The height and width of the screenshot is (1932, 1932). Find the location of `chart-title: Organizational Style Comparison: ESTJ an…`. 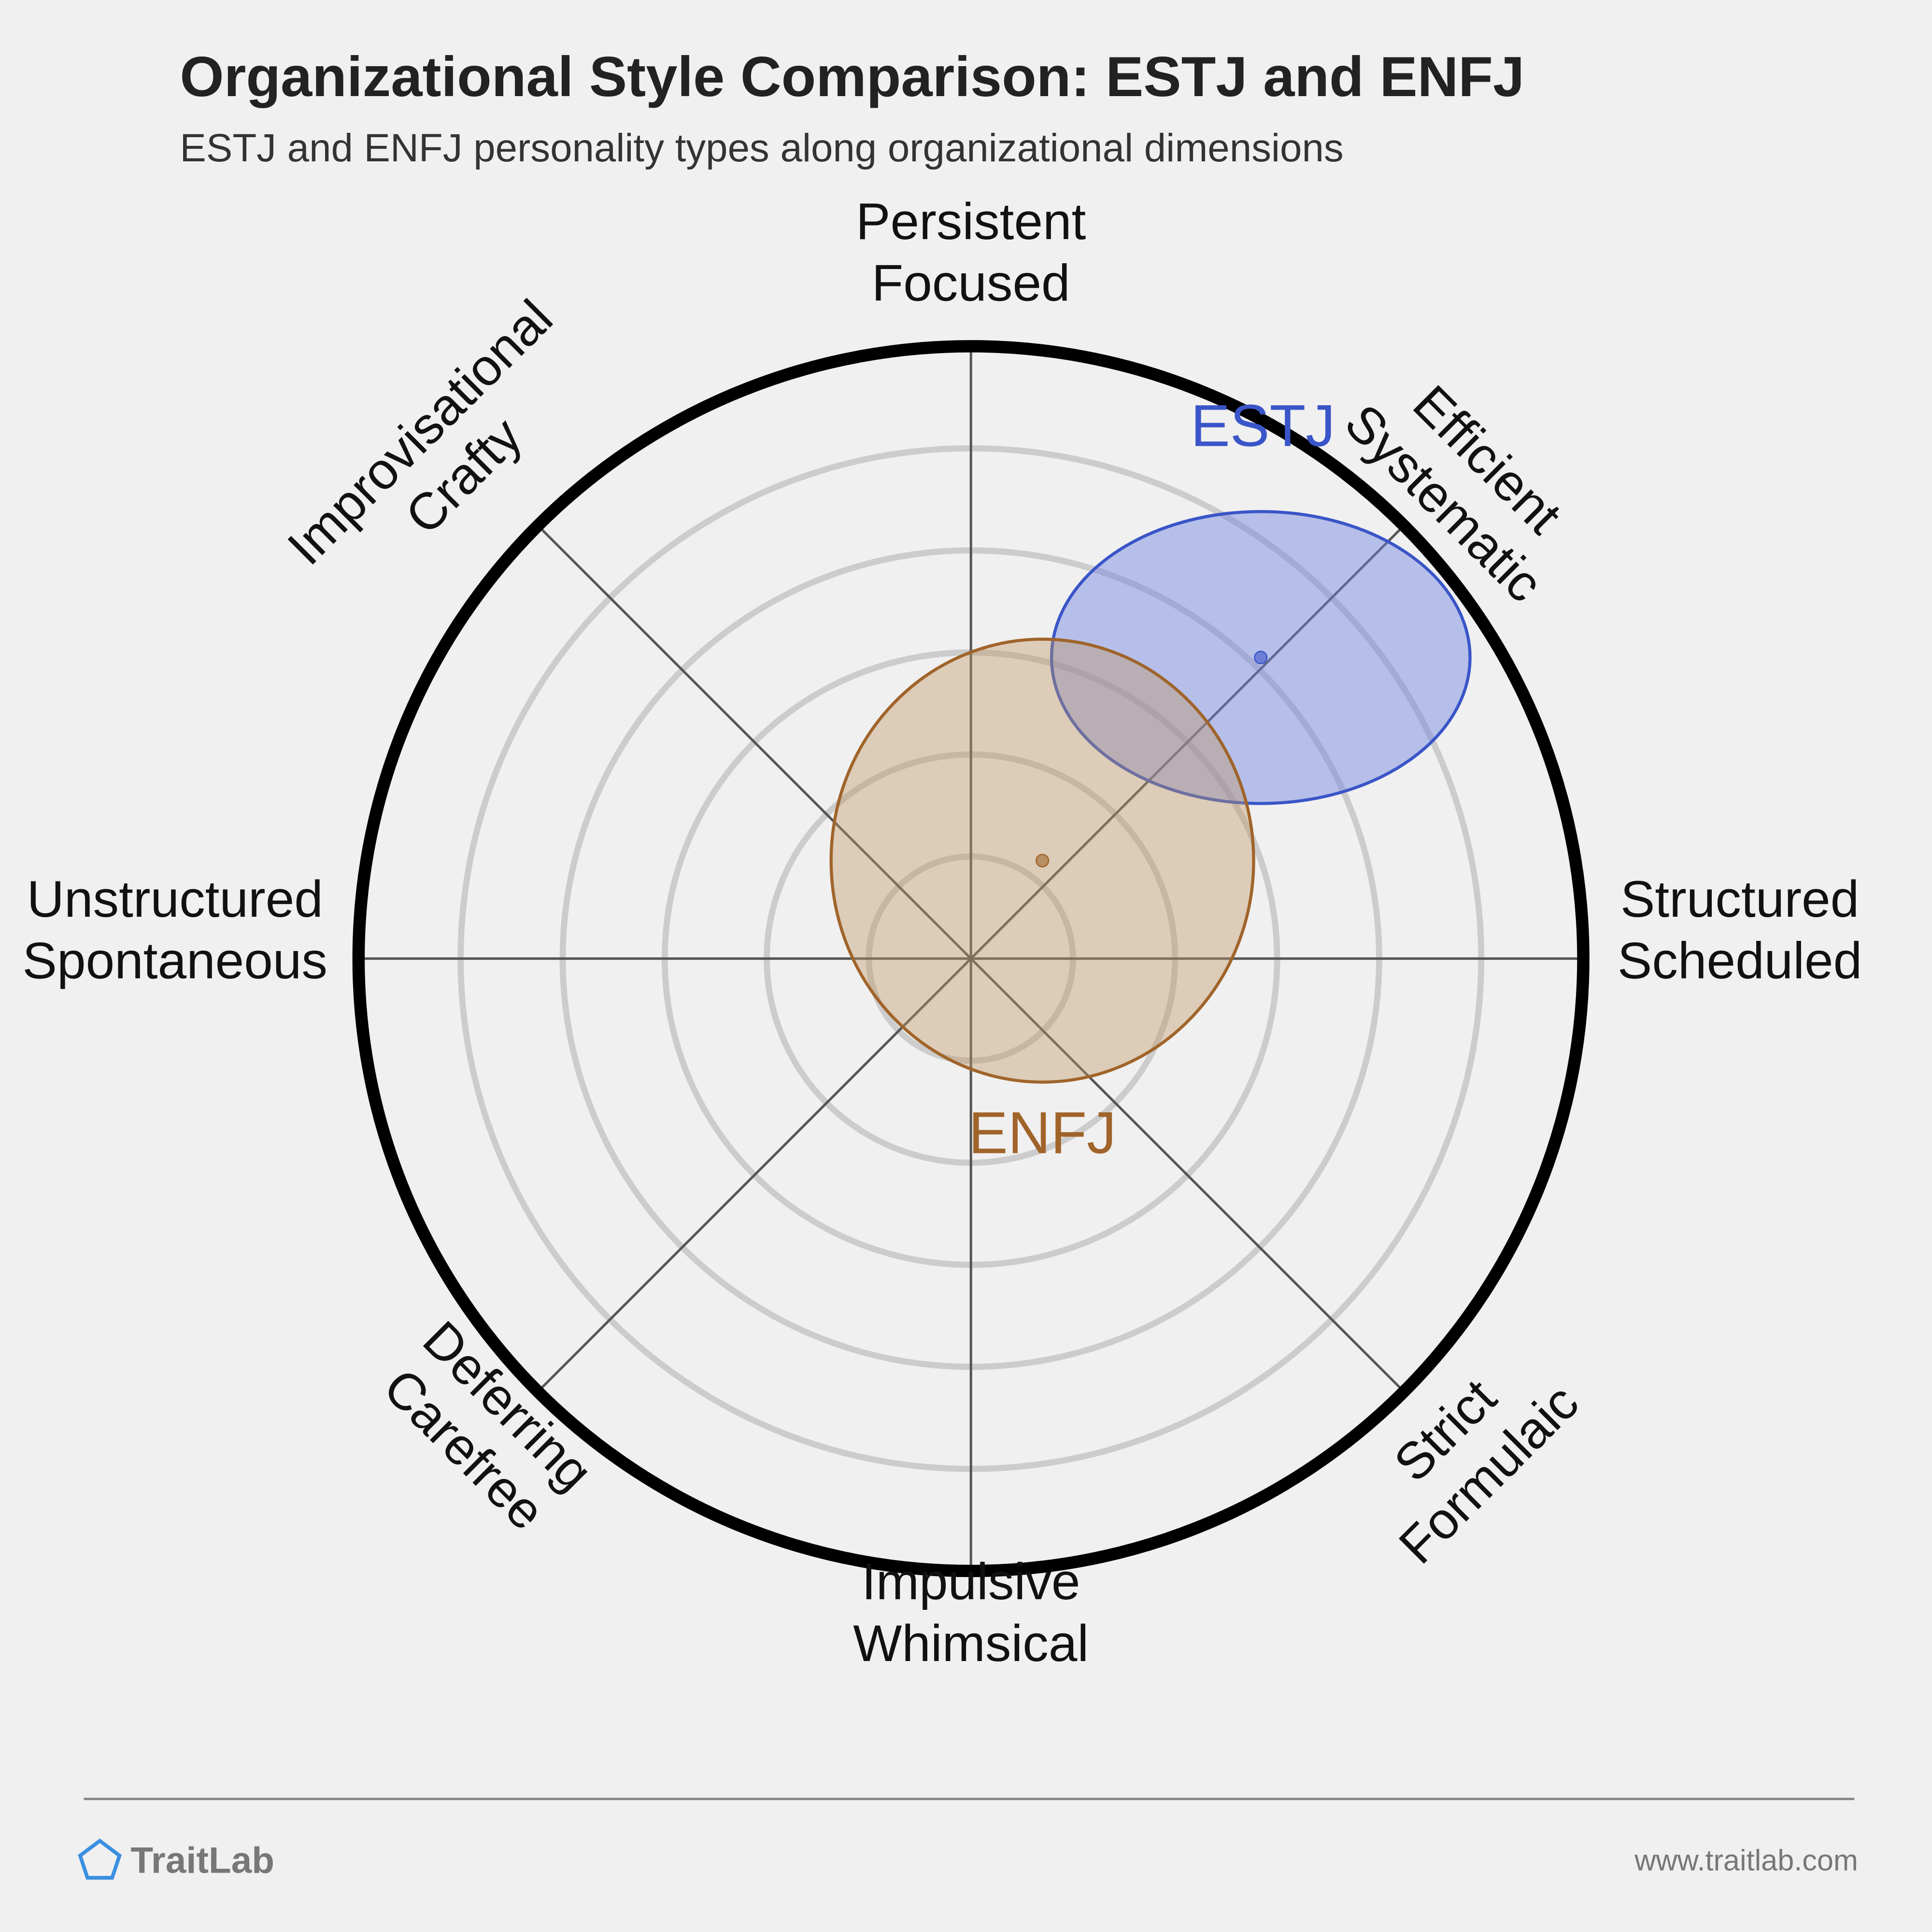

chart-title: Organizational Style Comparison: ESTJ an… is located at coordinates (852, 76).